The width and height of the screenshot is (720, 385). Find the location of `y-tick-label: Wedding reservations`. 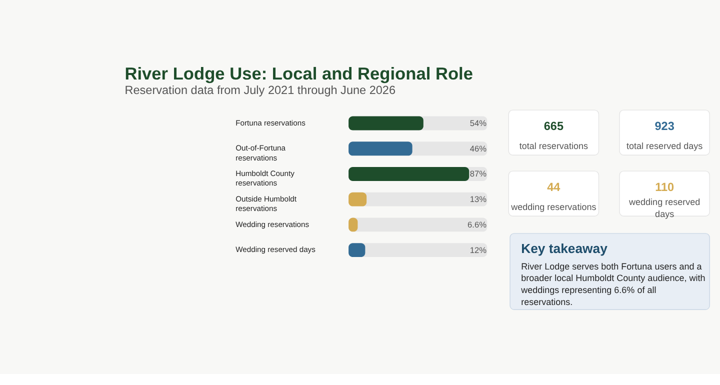

y-tick-label: Wedding reservations is located at coordinates (273, 224).